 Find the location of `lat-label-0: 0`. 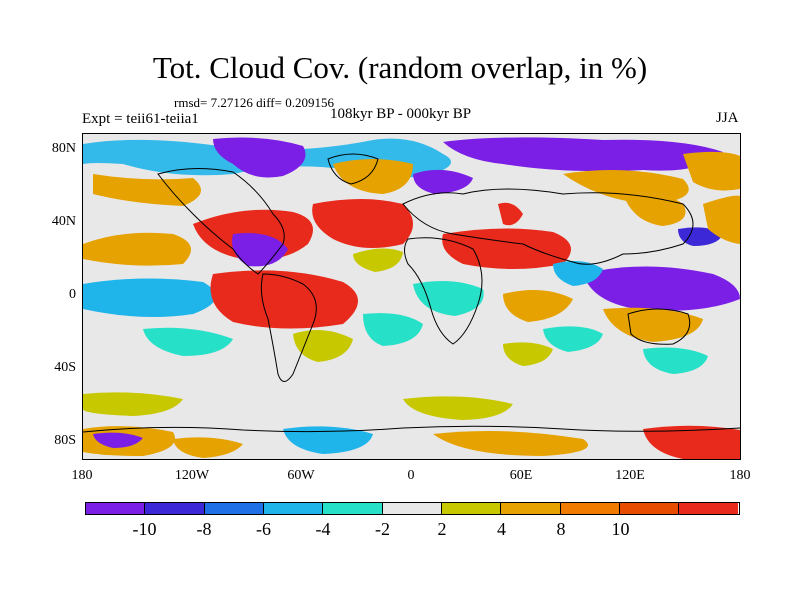

lat-label-0: 0 is located at coordinates (72, 294).